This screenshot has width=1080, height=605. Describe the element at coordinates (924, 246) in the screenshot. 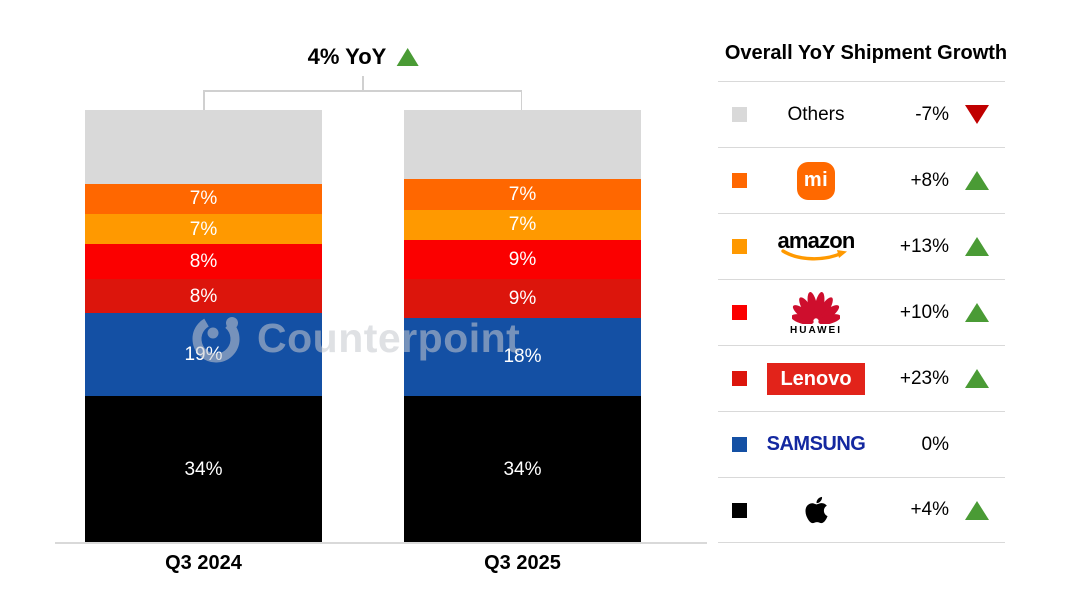

I see `legend-value-amazon: +13%` at that location.